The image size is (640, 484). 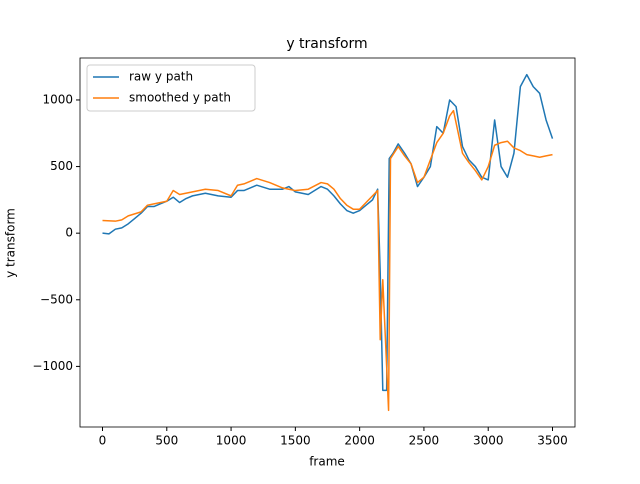 I want to click on legend-label: raw y path, so click(x=161, y=77).